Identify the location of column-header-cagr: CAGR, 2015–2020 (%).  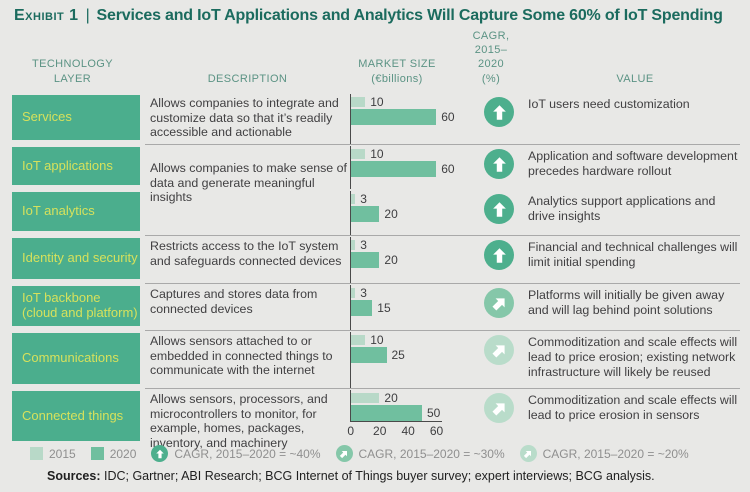
(491, 57).